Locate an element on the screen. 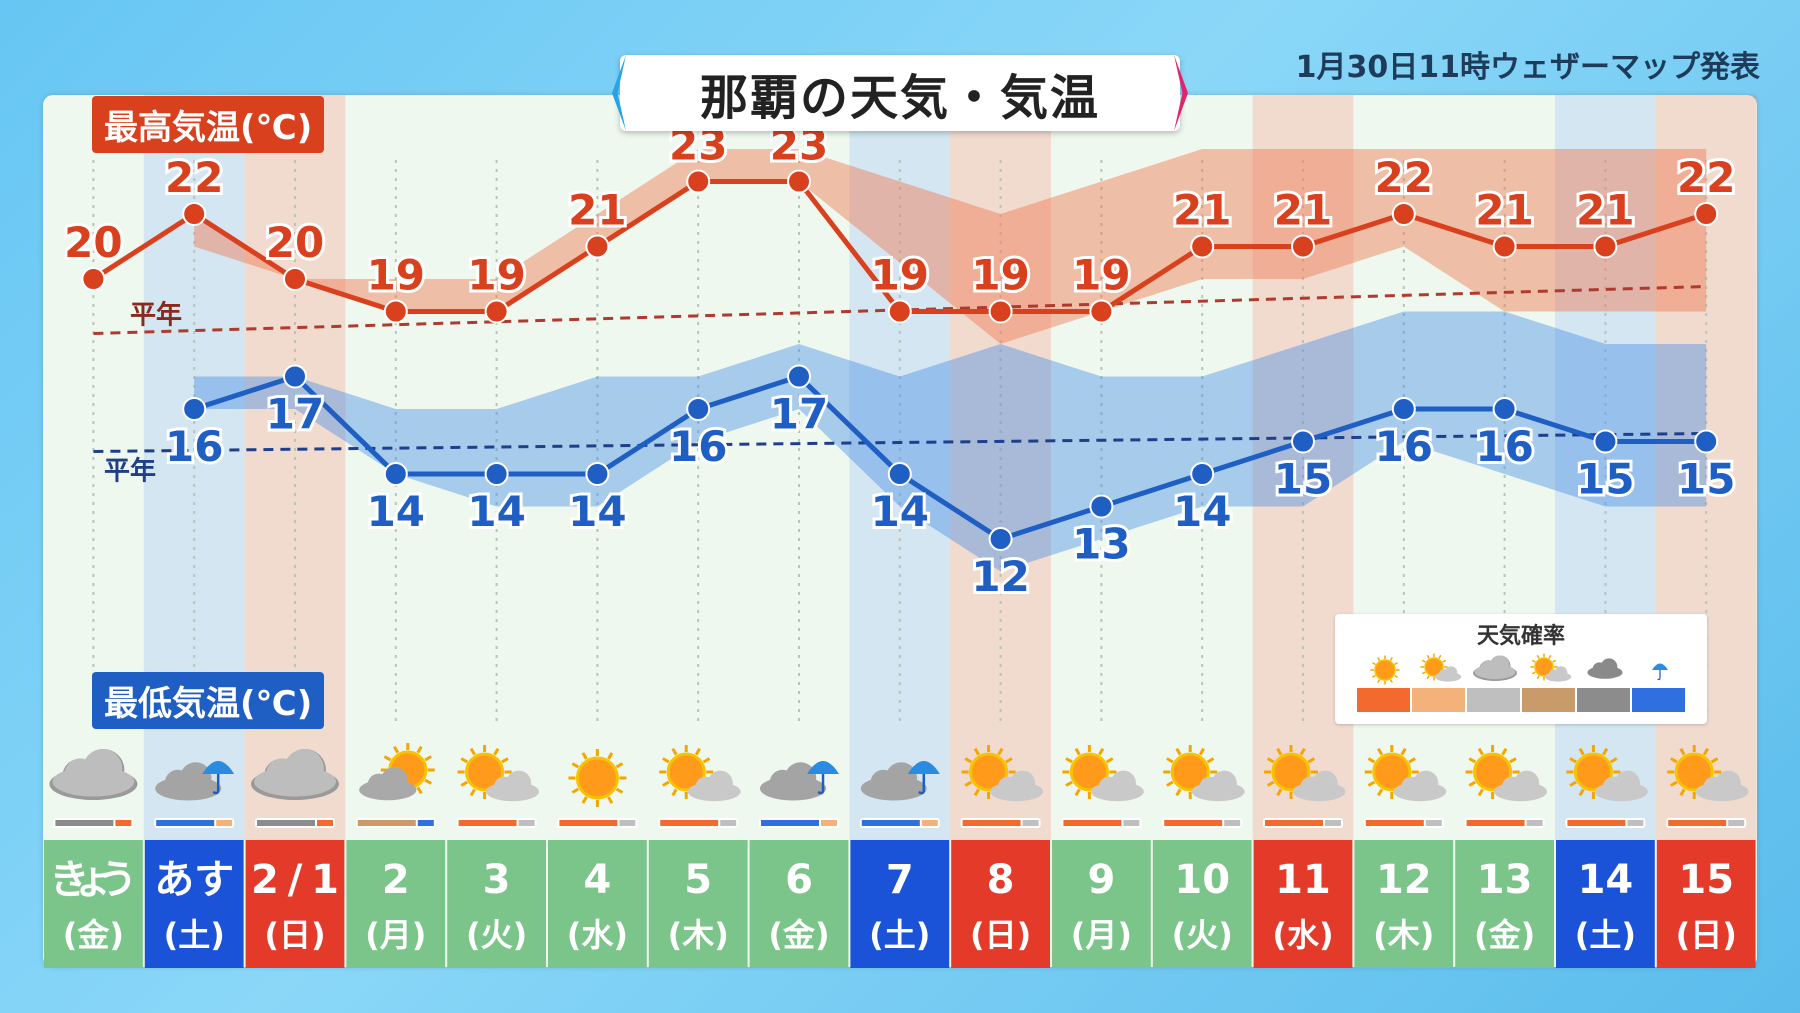 The width and height of the screenshot is (1800, 1013). min-temp-value: 17 is located at coordinates (799, 414).